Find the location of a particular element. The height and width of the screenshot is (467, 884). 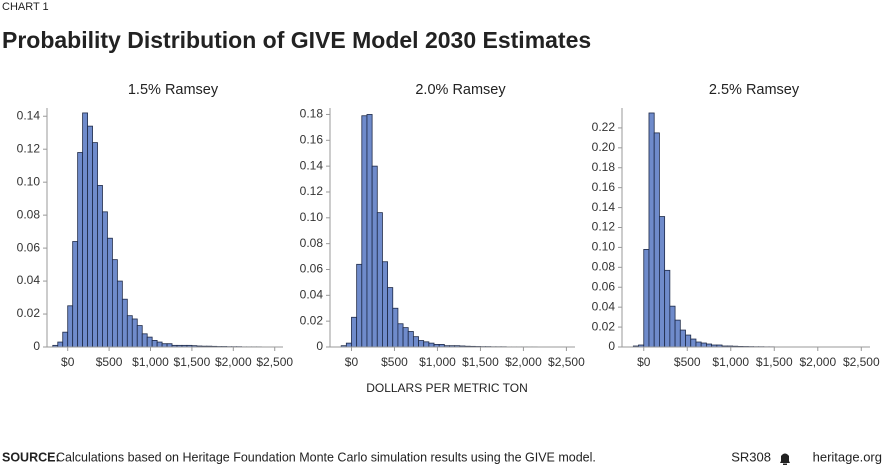

panel-title: 1.5% Ramsey is located at coordinates (173, 90).